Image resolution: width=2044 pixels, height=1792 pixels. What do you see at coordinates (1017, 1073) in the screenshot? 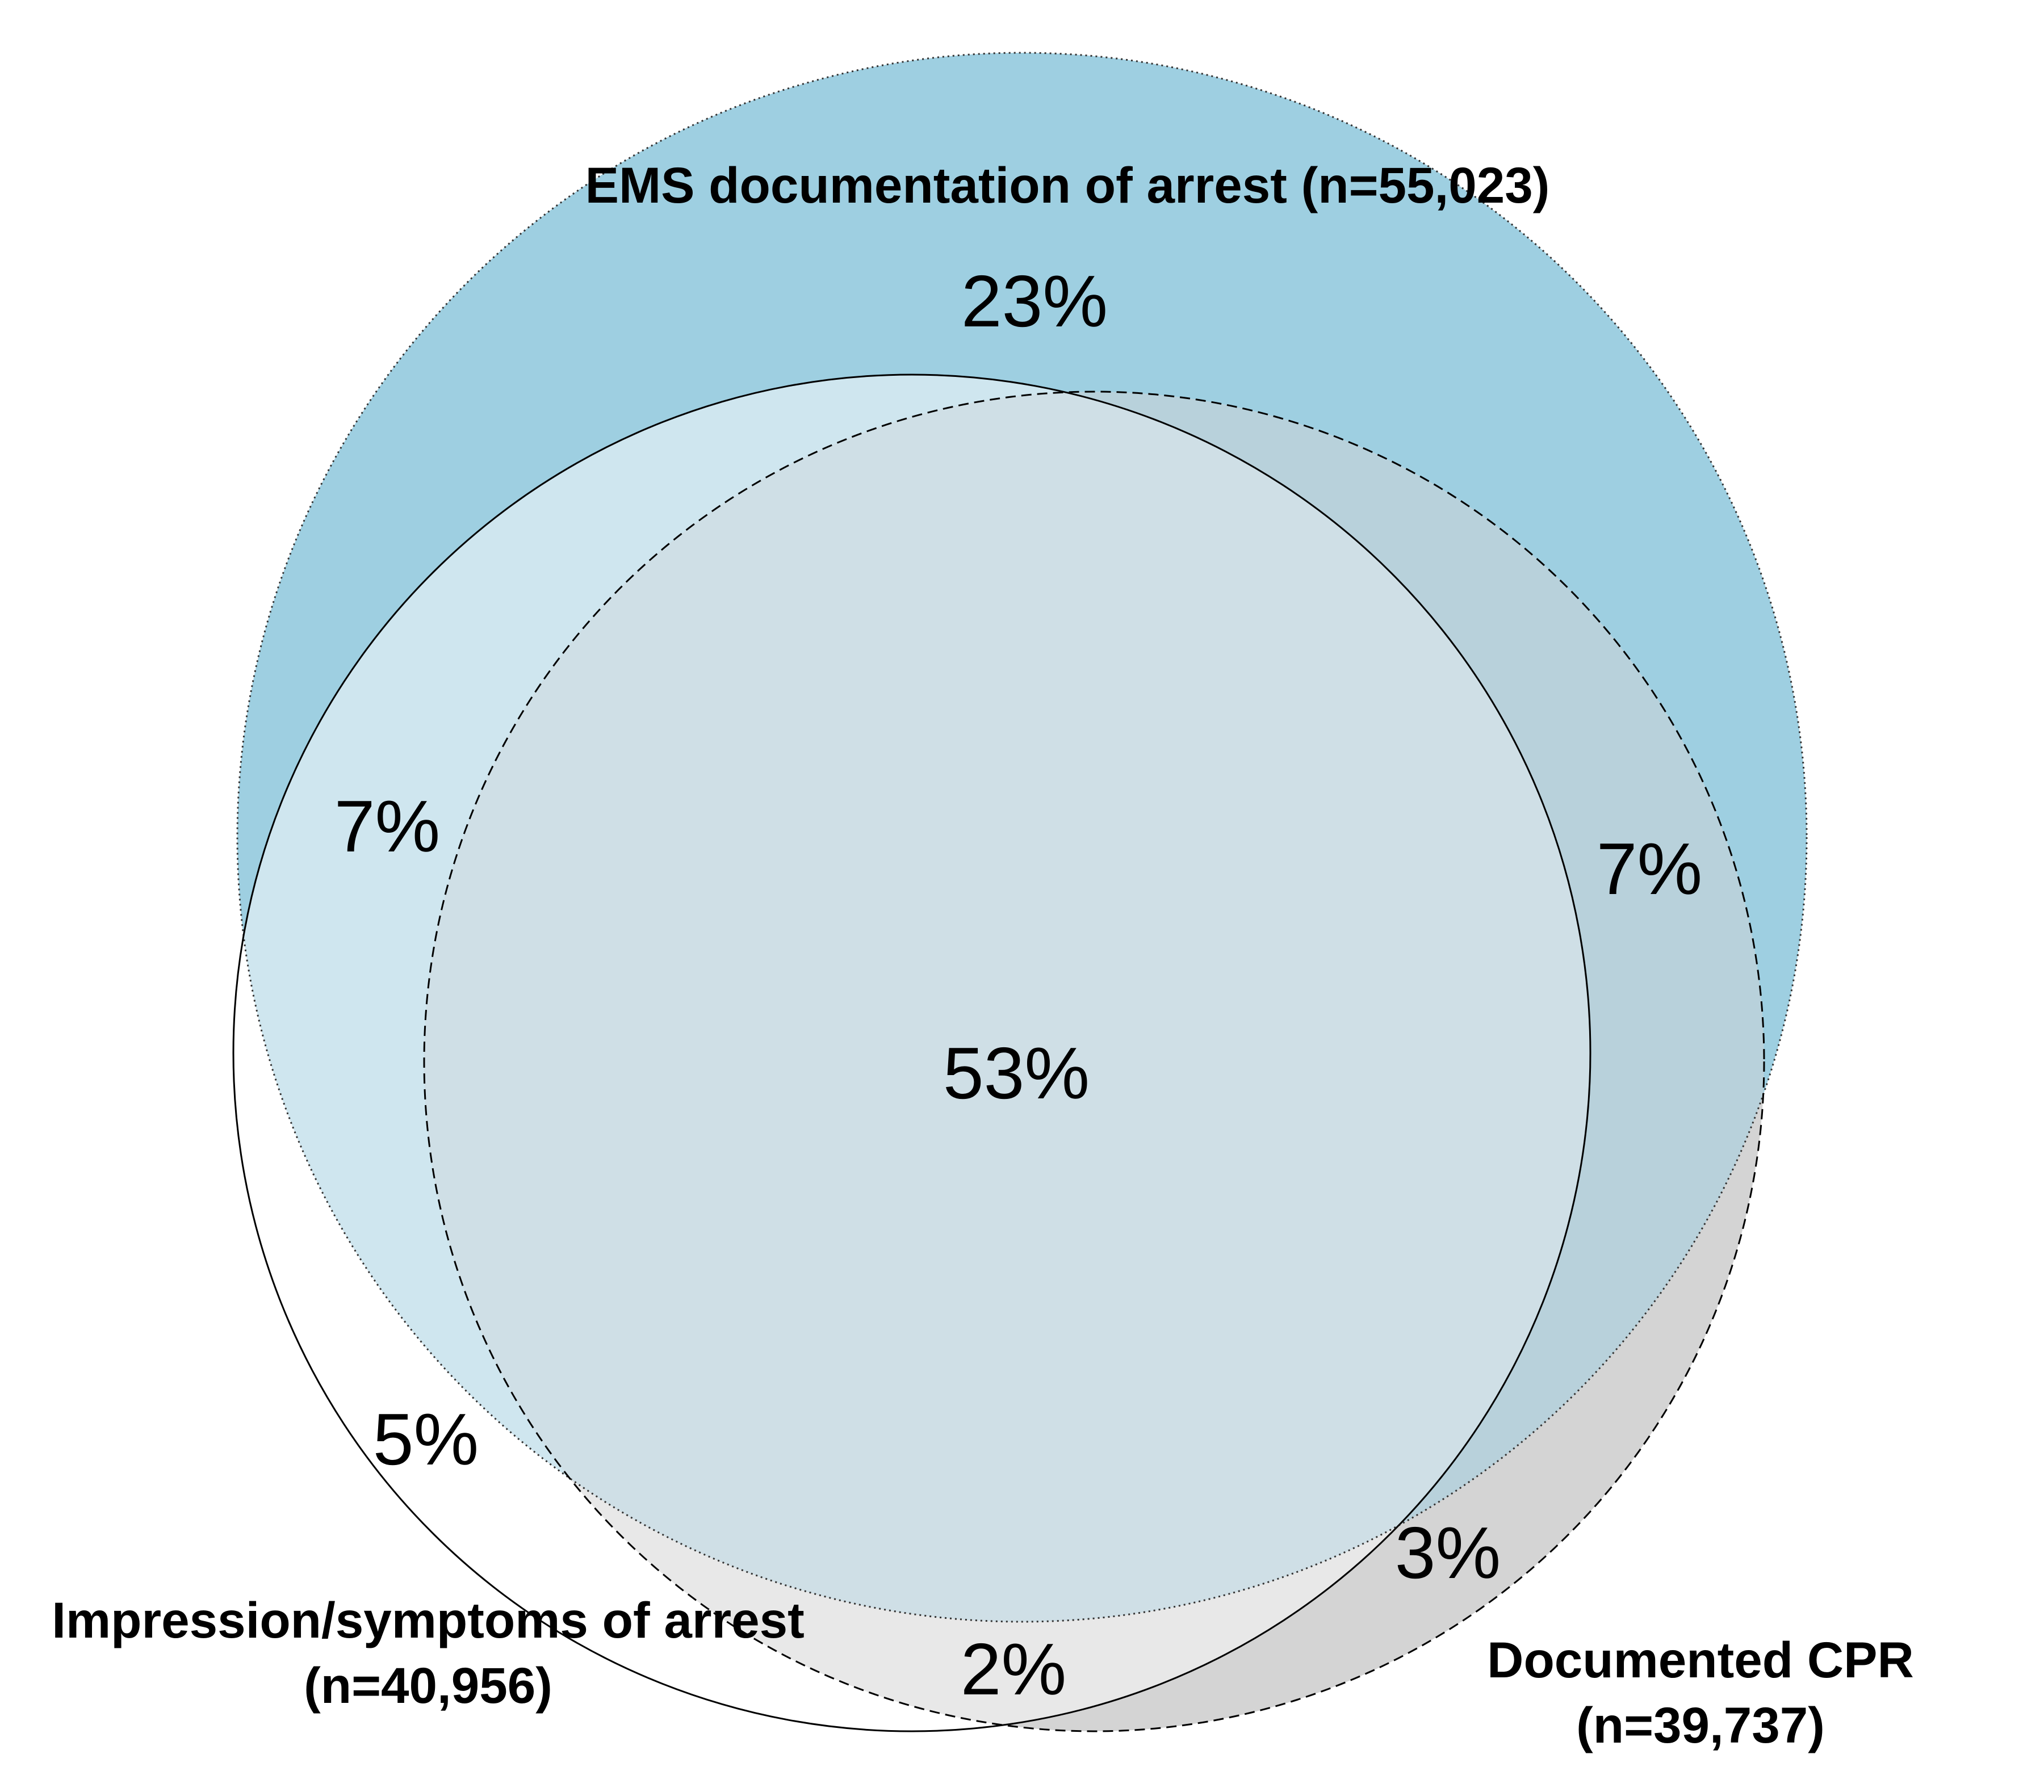
I see `pct-all-three: 53%` at bounding box center [1017, 1073].